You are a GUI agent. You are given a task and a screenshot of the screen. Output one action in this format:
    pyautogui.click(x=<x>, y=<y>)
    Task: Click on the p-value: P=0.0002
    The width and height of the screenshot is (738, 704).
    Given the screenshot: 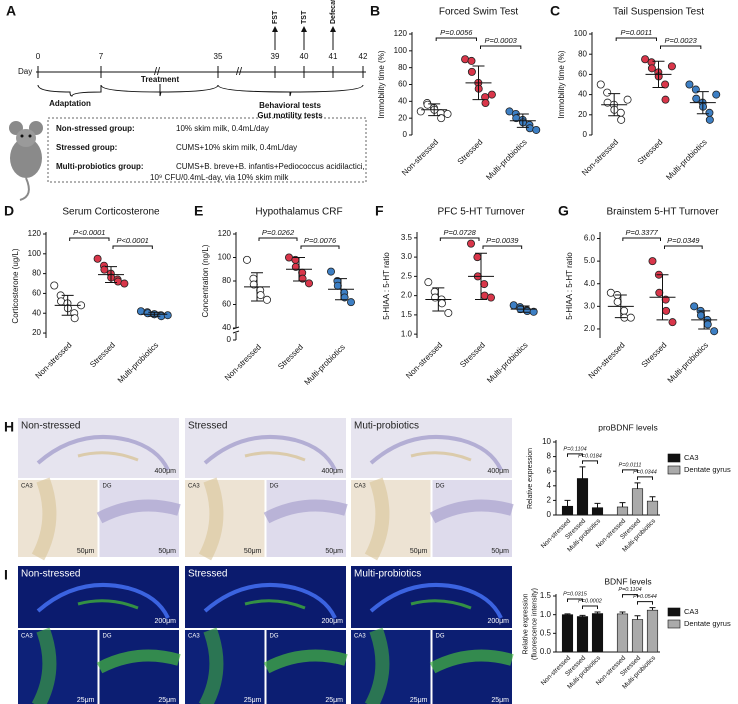 What is the action you would take?
    pyautogui.click(x=590, y=602)
    